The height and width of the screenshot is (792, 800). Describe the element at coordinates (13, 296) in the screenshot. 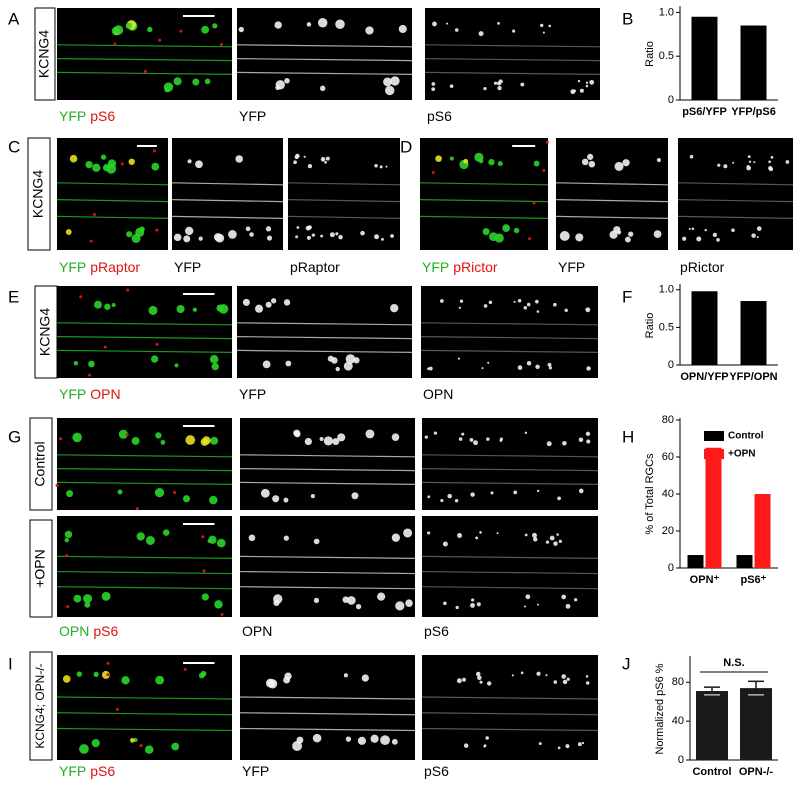

I see `panel-label: E` at that location.